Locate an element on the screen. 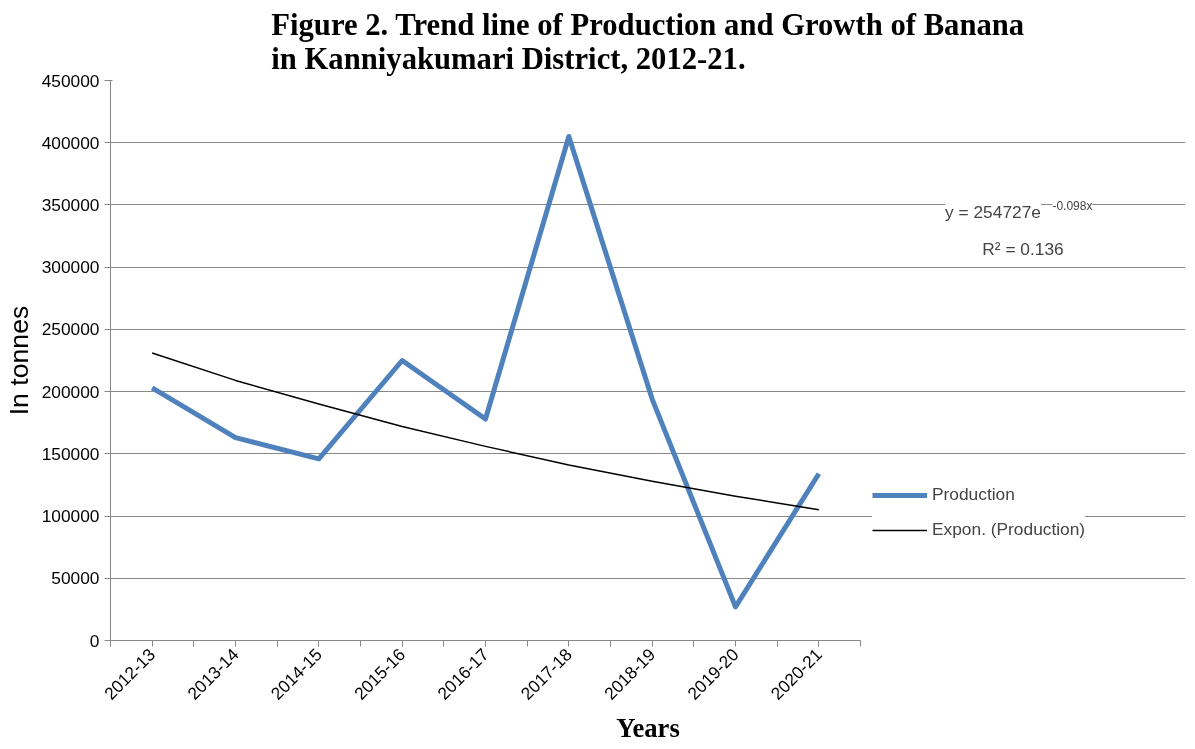 Image resolution: width=1195 pixels, height=749 pixels. y-tick-label: 0 is located at coordinates (94, 640).